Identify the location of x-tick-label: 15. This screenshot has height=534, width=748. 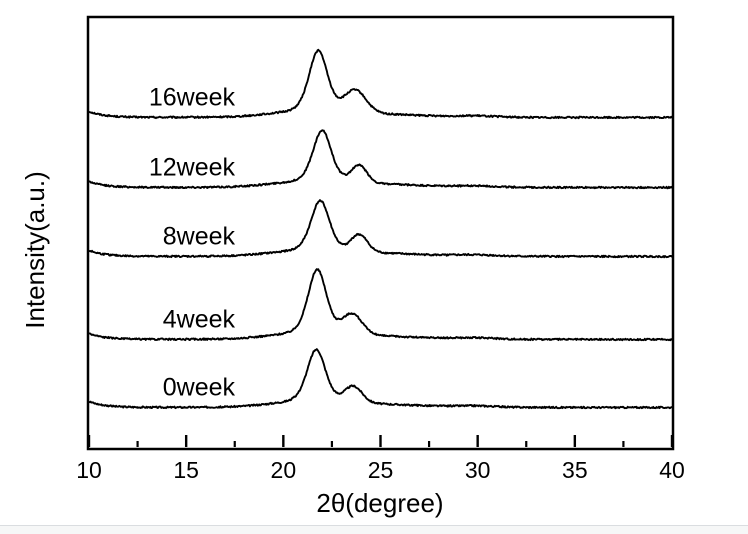
(186, 470).